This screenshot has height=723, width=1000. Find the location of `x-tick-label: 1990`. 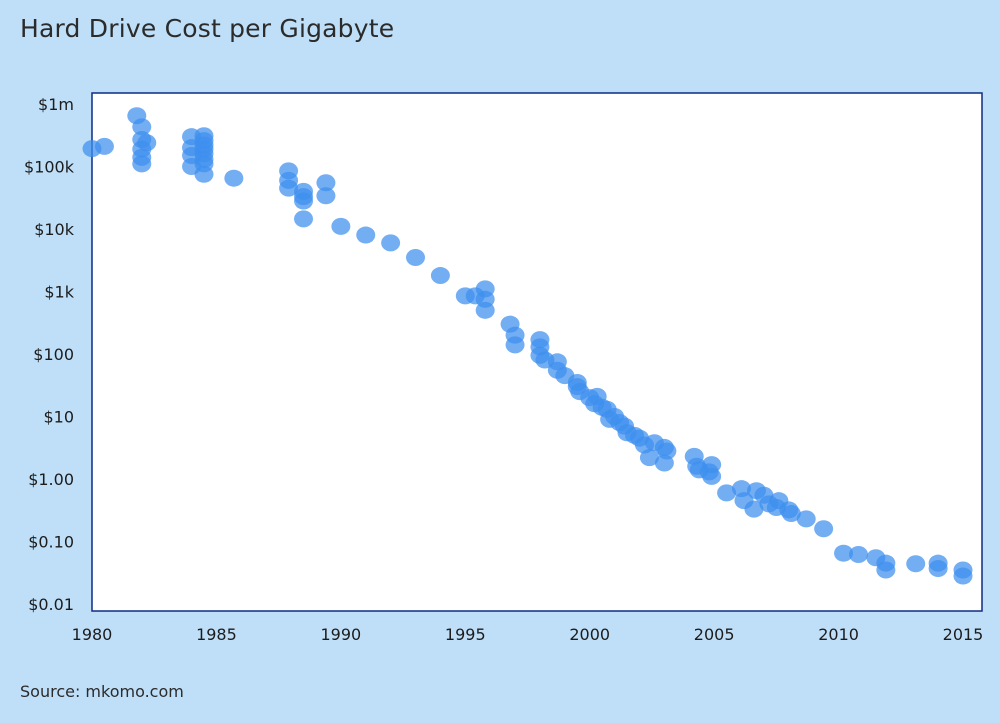

x-tick-label: 1990 is located at coordinates (340, 634).